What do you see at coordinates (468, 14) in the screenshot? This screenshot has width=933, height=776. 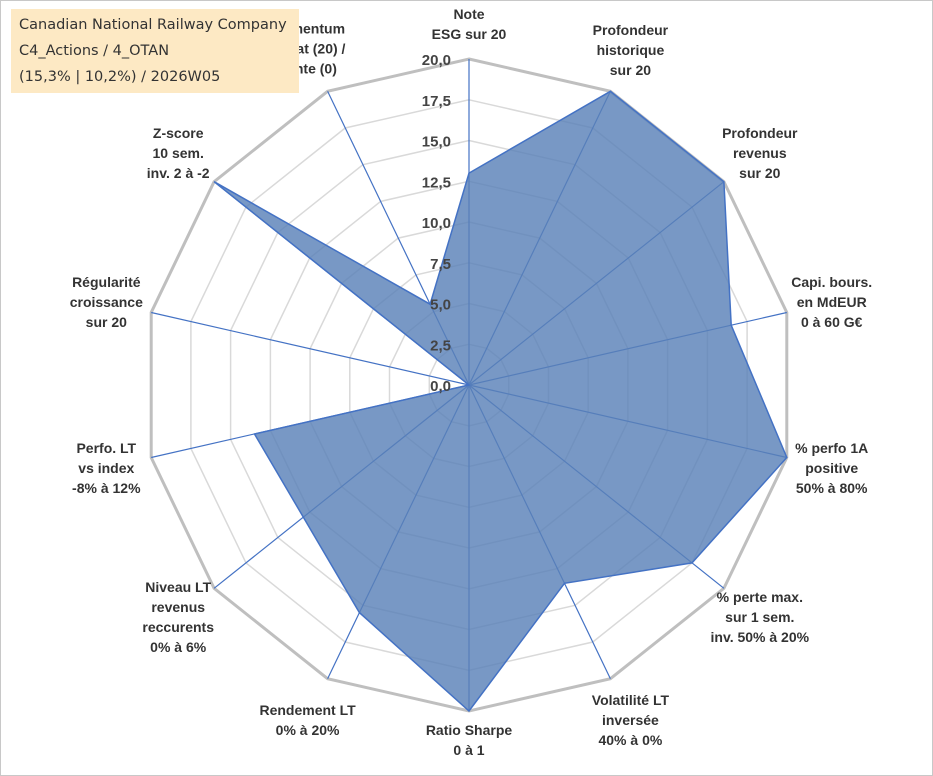 I see `axis-label-line: Note` at bounding box center [468, 14].